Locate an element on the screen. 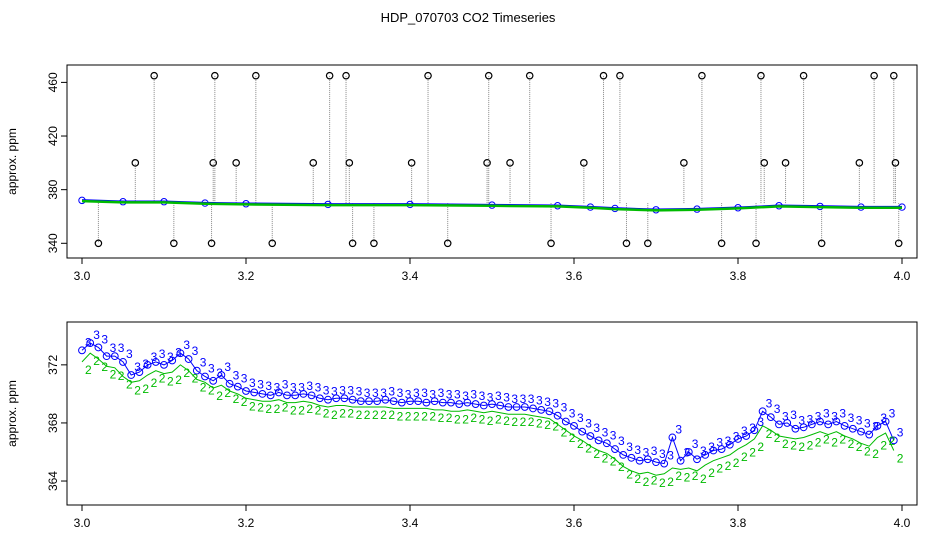  y-tick-label: 420 is located at coordinates (53, 136).